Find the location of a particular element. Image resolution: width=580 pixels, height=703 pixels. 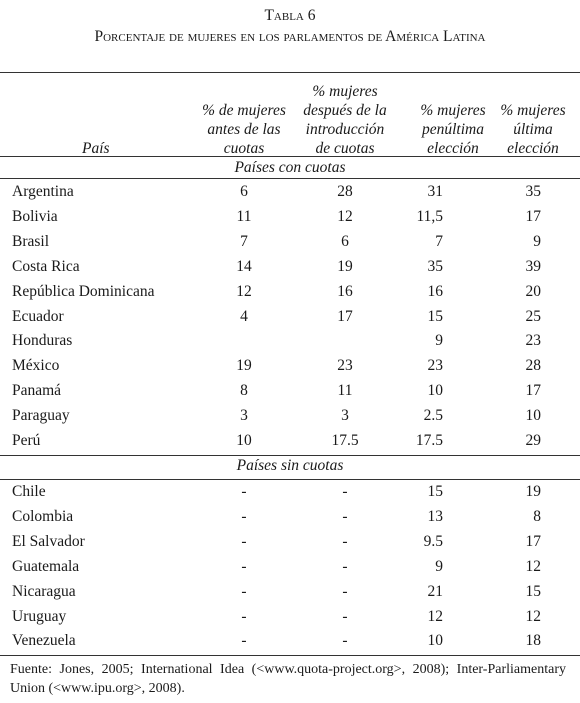

cell: 39 is located at coordinates (533, 266).